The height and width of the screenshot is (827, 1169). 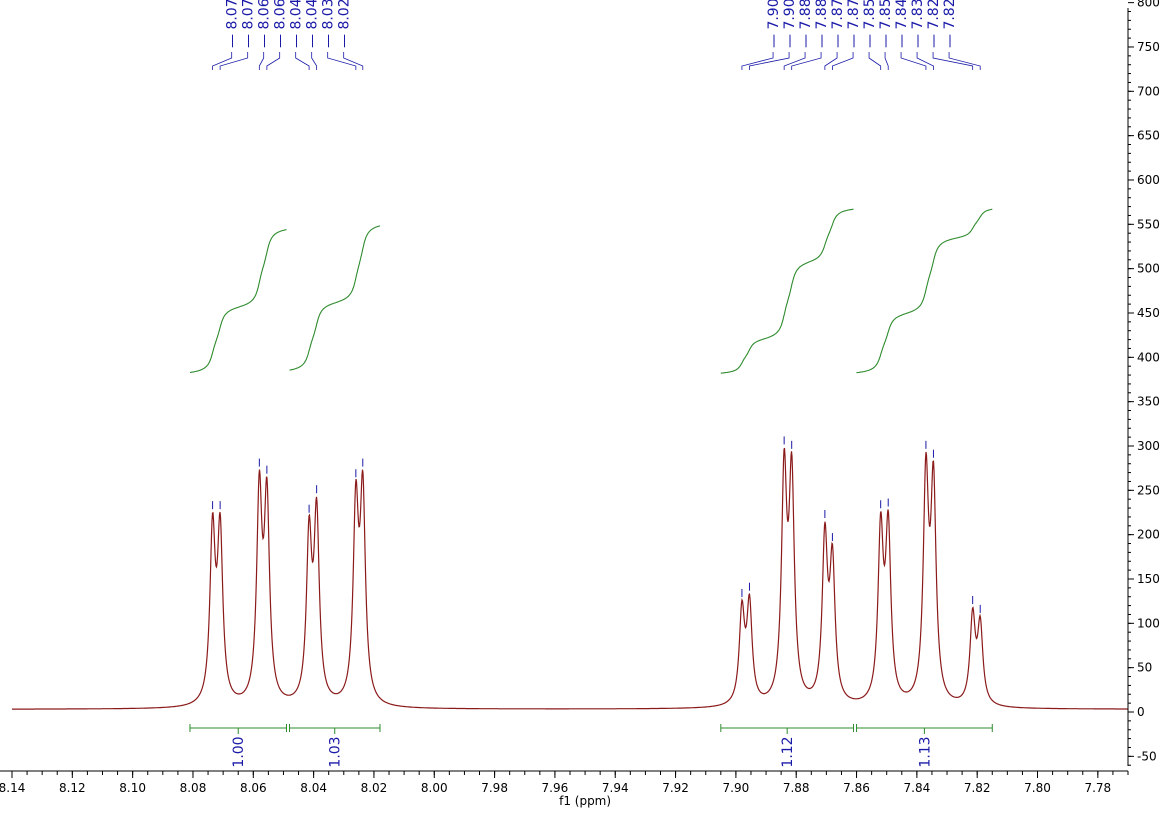 What do you see at coordinates (856, 788) in the screenshot?
I see `x-tick-label: 7.86` at bounding box center [856, 788].